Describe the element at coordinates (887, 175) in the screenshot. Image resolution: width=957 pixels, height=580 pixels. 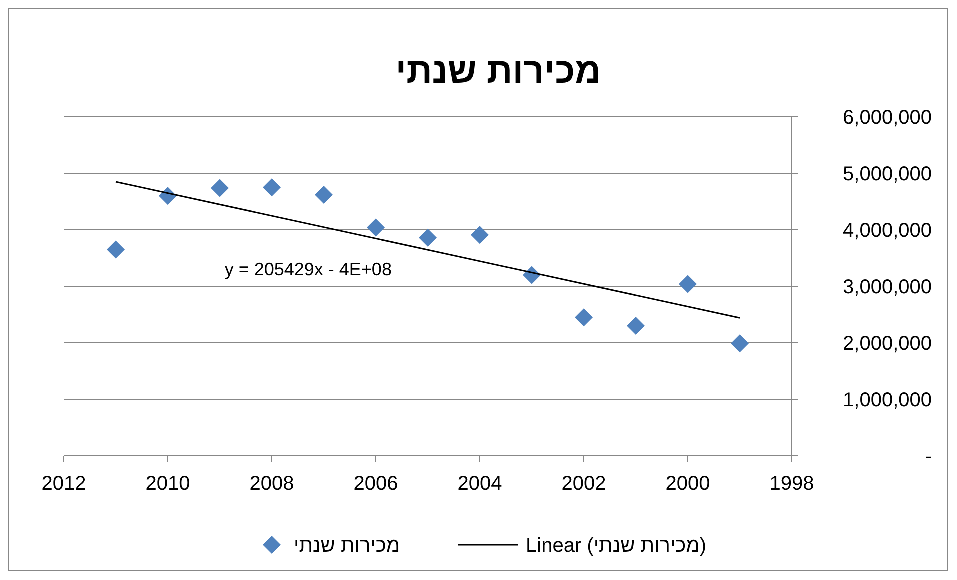
I see `y-tick-label: 5,000,000` at that location.